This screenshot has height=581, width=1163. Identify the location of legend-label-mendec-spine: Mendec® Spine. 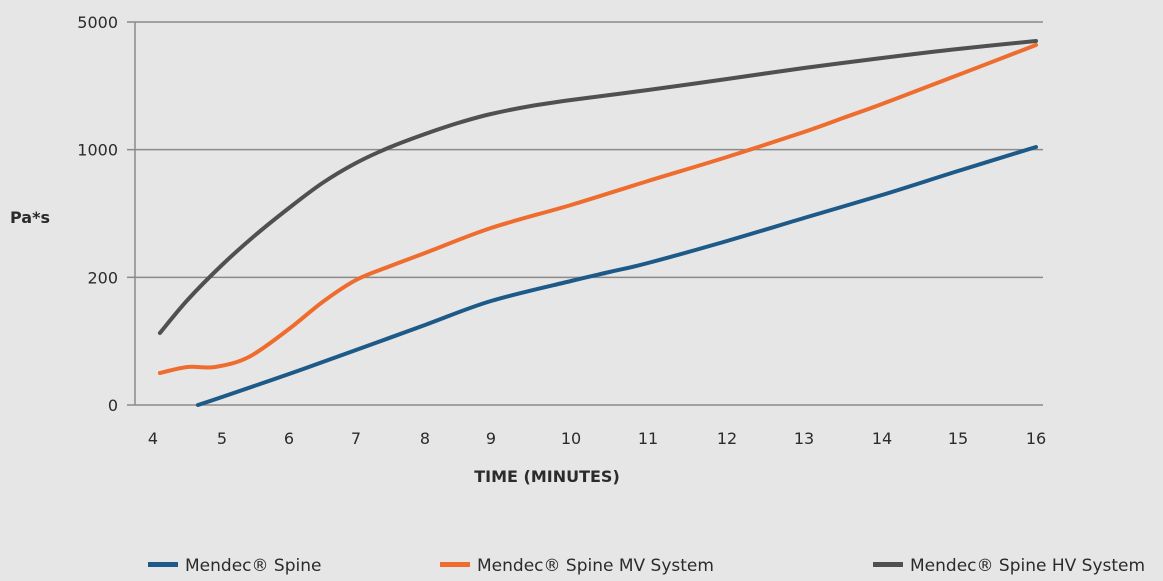
(253, 566).